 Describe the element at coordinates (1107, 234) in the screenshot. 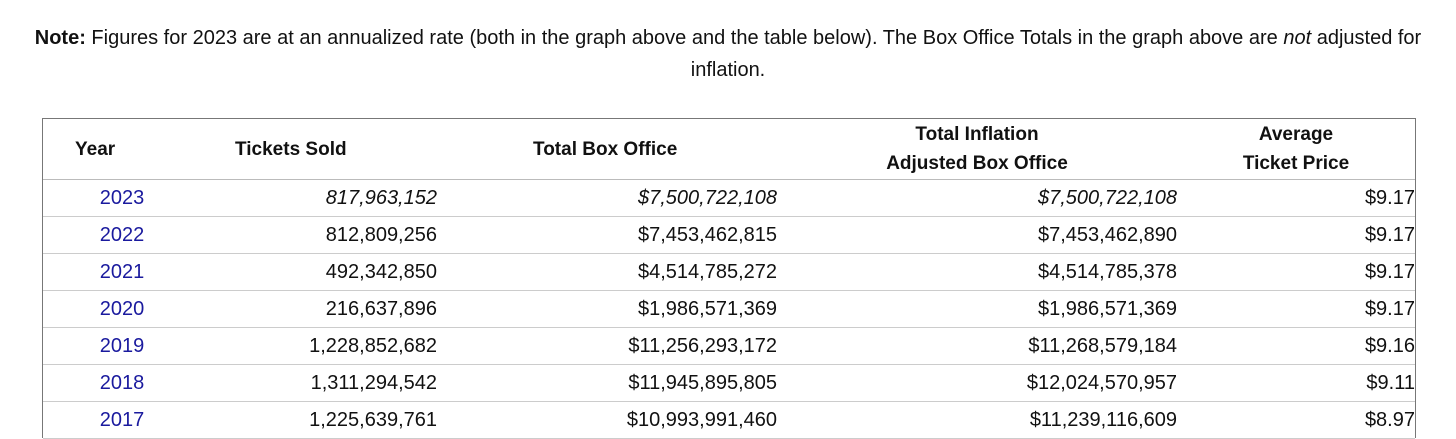

I see `inflation-adjusted-cell-value: $7,453,462,890` at that location.